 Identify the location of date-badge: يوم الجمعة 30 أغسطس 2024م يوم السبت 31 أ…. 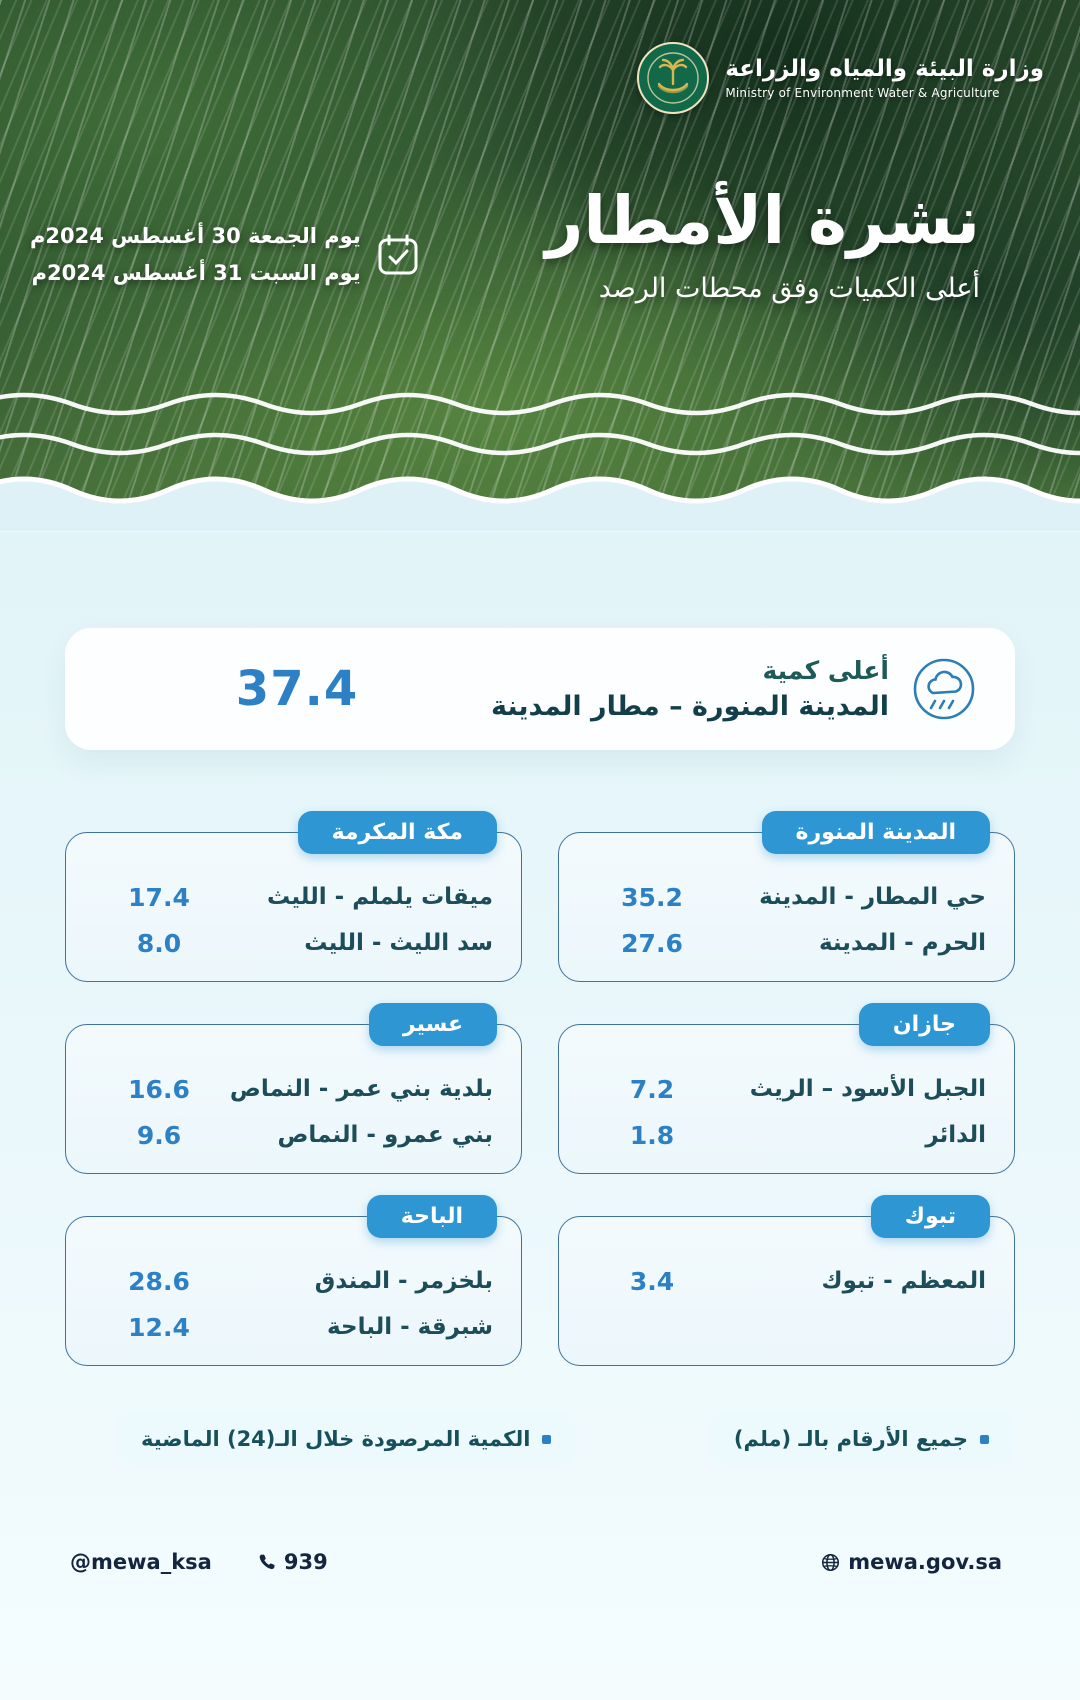
(225, 255).